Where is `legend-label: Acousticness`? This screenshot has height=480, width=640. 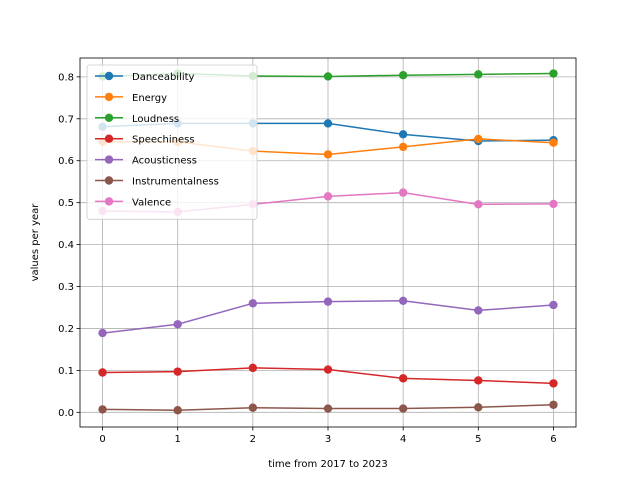
legend-label: Acousticness is located at coordinates (164, 161).